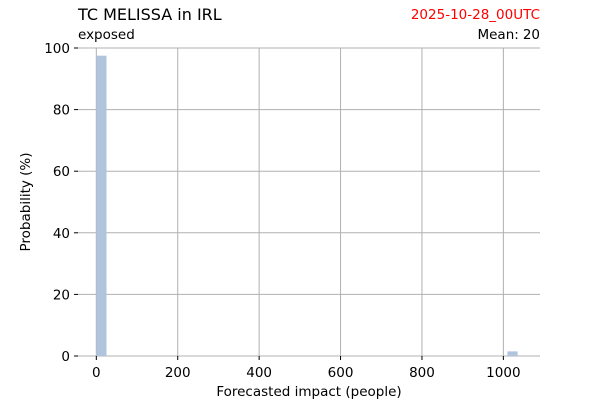 Image resolution: width=600 pixels, height=400 pixels. What do you see at coordinates (531, 35) in the screenshot?
I see `mean-value: 20` at bounding box center [531, 35].